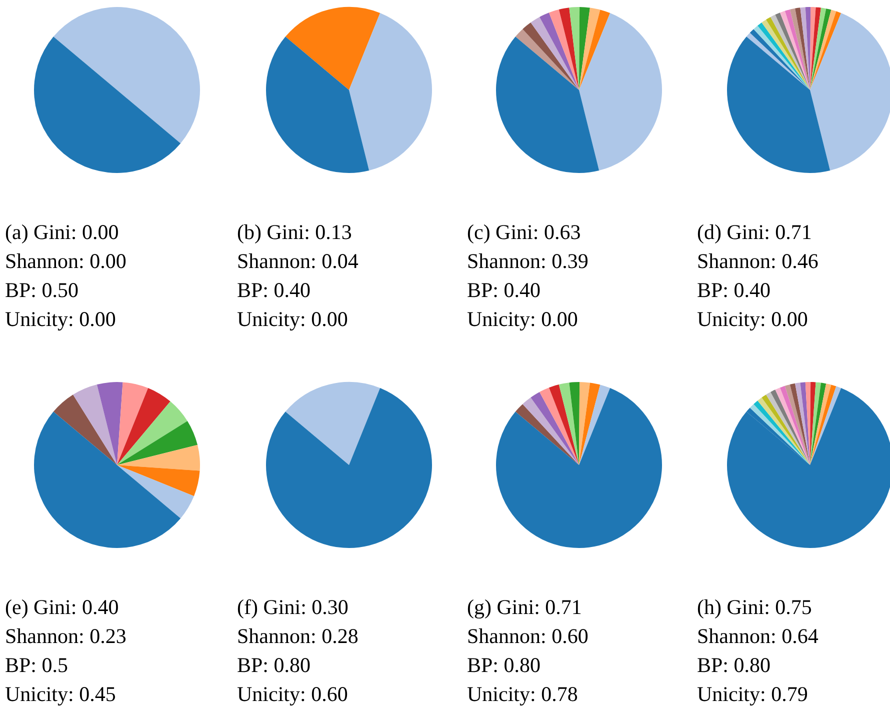 This screenshot has height=710, width=890. What do you see at coordinates (42, 290) in the screenshot?
I see `text: BP: 0.50` at bounding box center [42, 290].